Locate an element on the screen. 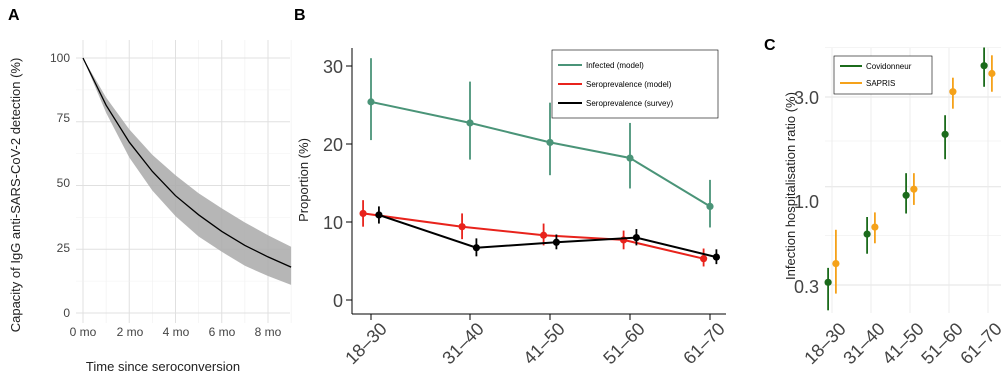 The image size is (1001, 377). panel-b-xtick-61-70: 61–70 is located at coordinates (704, 344).